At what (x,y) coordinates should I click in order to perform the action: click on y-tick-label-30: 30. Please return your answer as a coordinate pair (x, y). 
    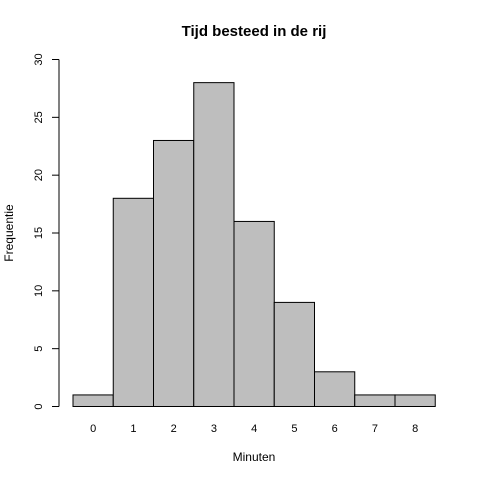
    Looking at the image, I should click on (39, 59).